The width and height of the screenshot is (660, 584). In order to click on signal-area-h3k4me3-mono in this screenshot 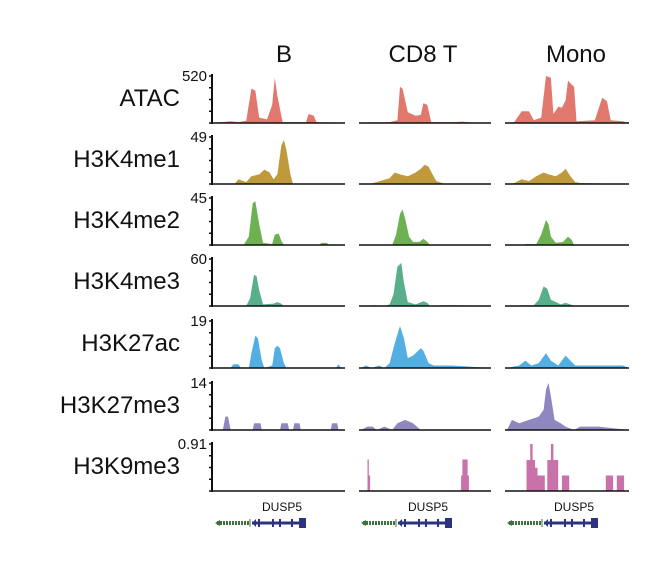, I will do `click(568, 296)`.